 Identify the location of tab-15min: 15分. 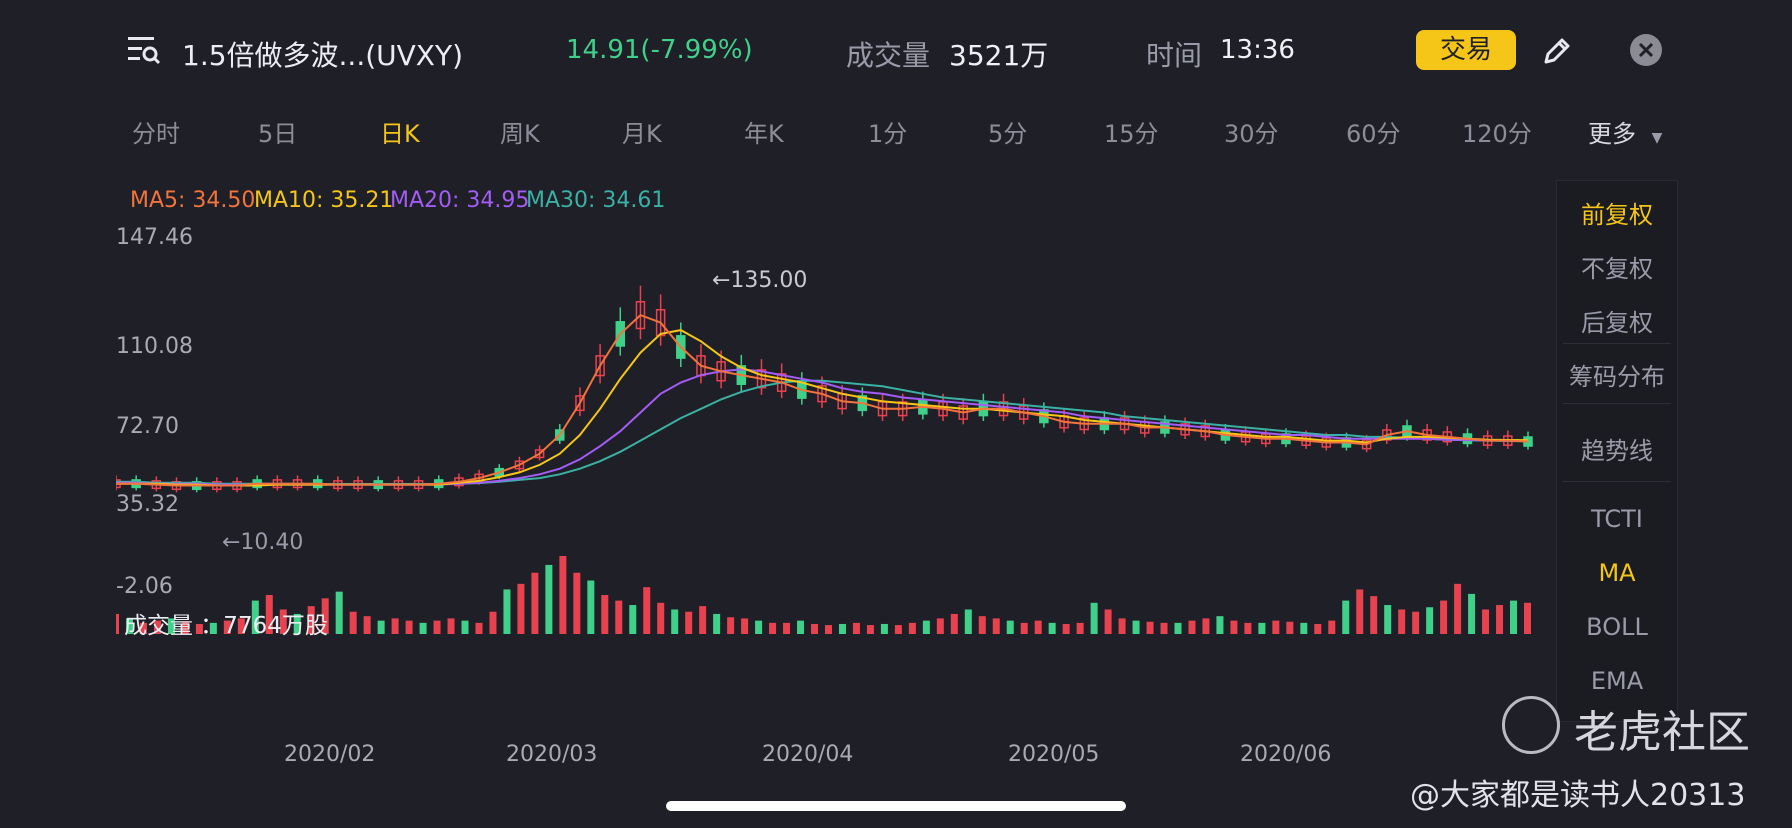
(1131, 134).